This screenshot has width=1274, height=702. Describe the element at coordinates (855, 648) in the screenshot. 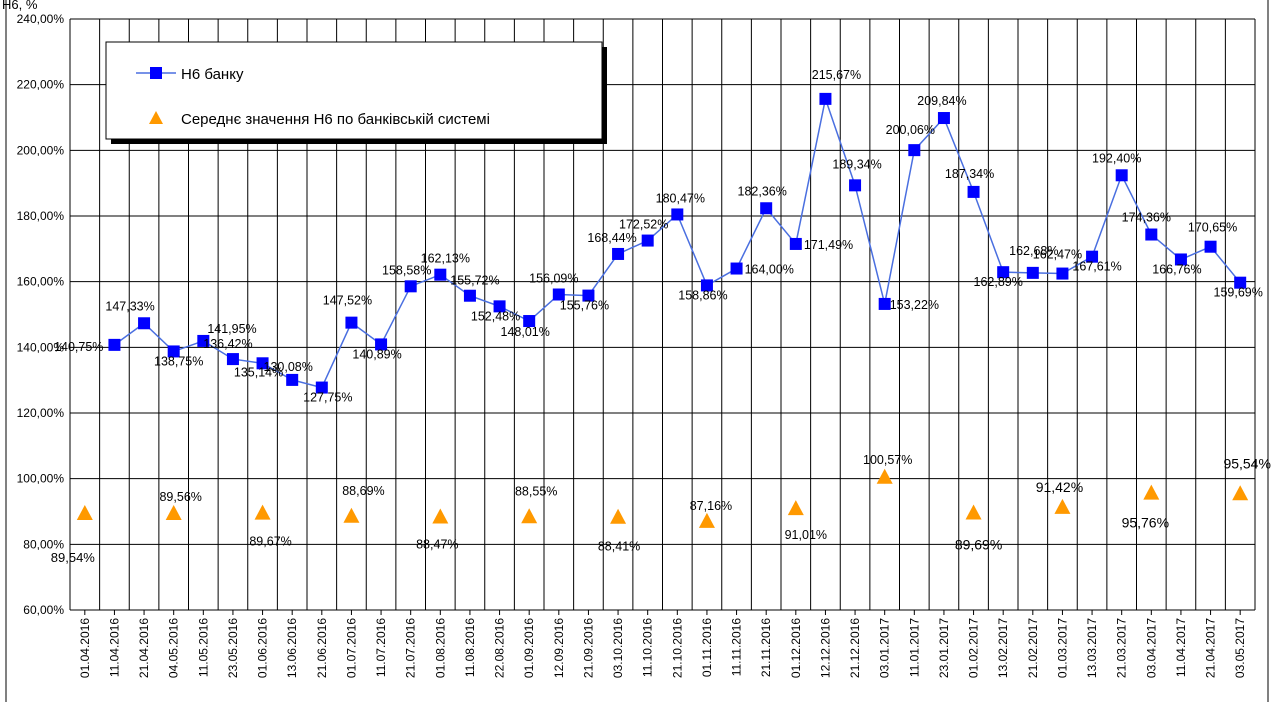

I see `x-tick-label: 21.12.2016` at that location.